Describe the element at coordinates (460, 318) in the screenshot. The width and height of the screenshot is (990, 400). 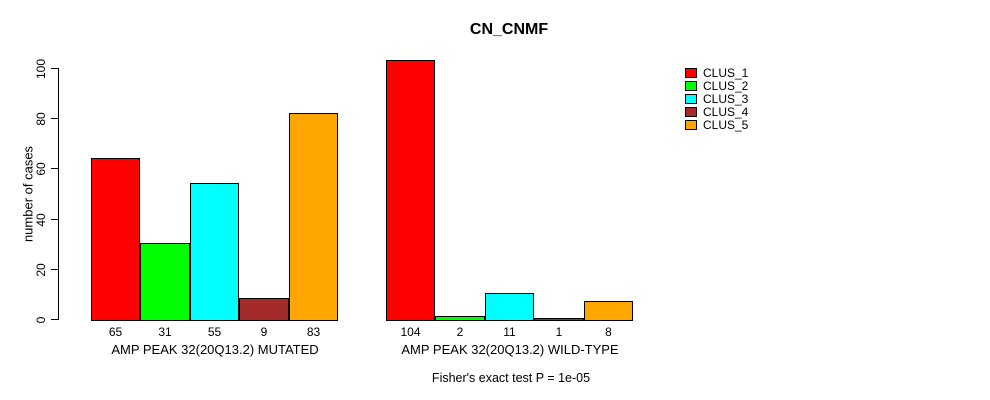
I see `bar-clus_2-group2` at that location.